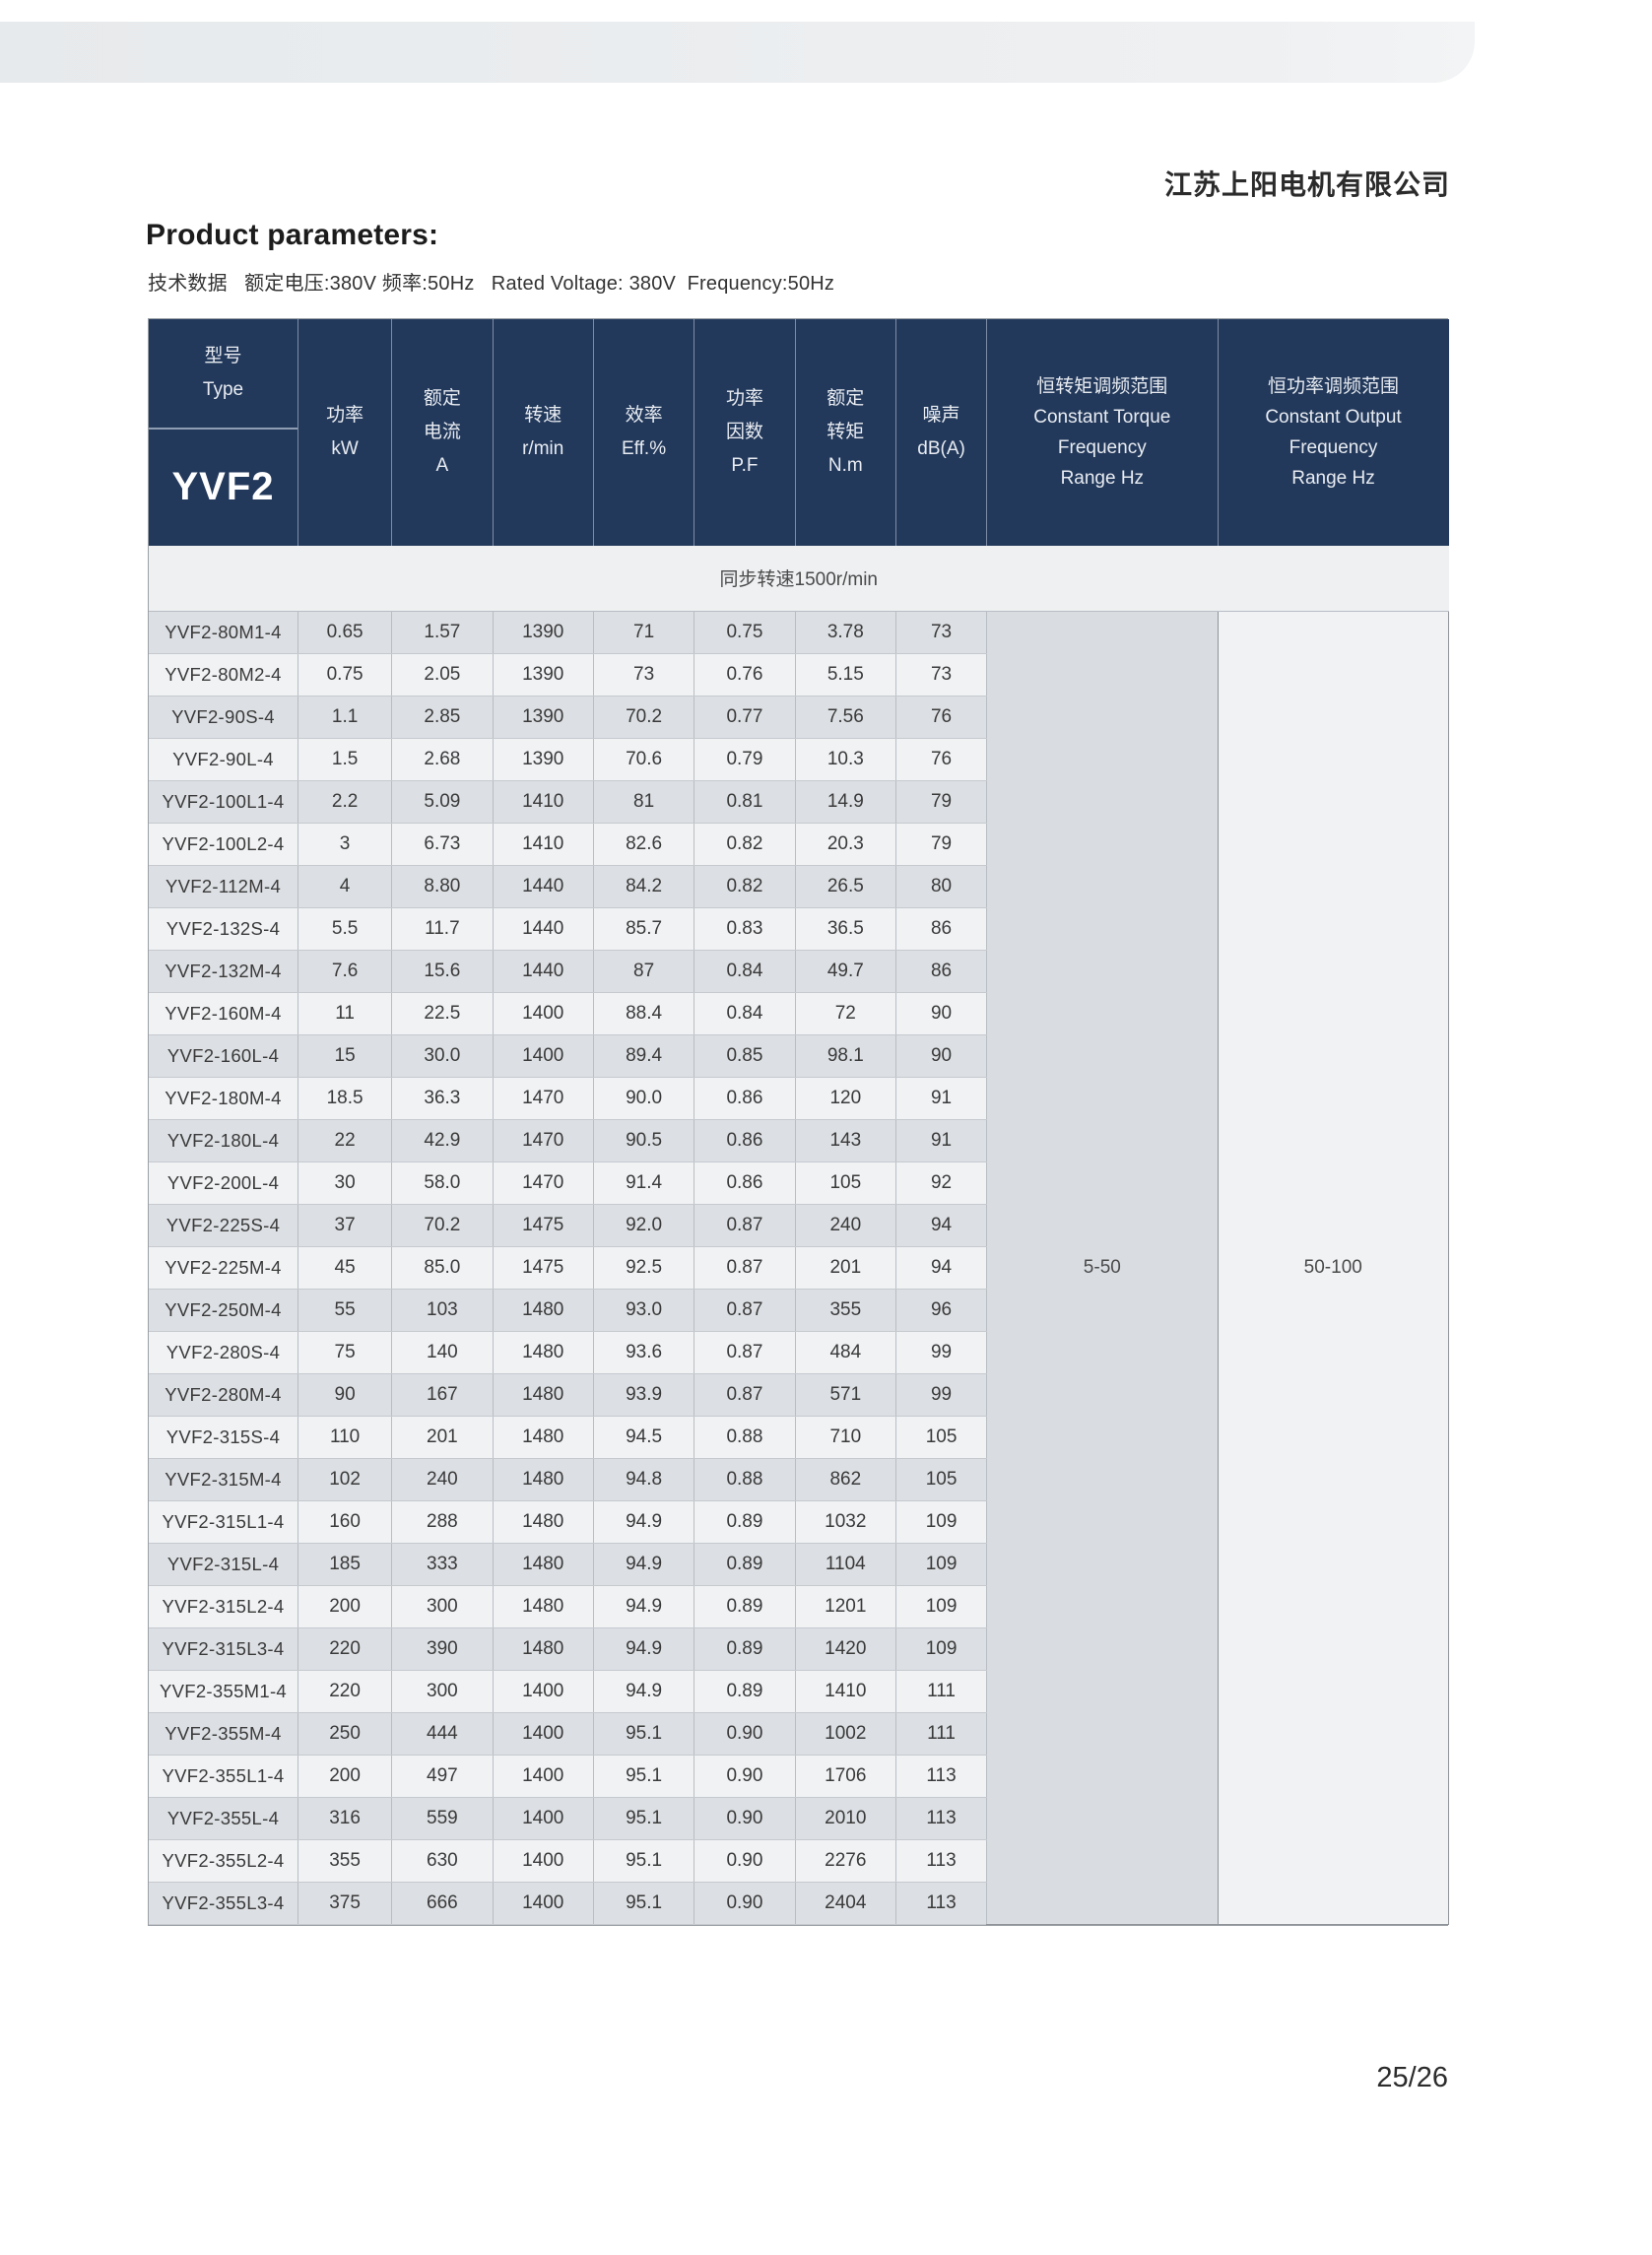 Image resolution: width=1652 pixels, height=2255 pixels. Describe the element at coordinates (345, 1225) in the screenshot. I see `cell-value: 37` at that location.